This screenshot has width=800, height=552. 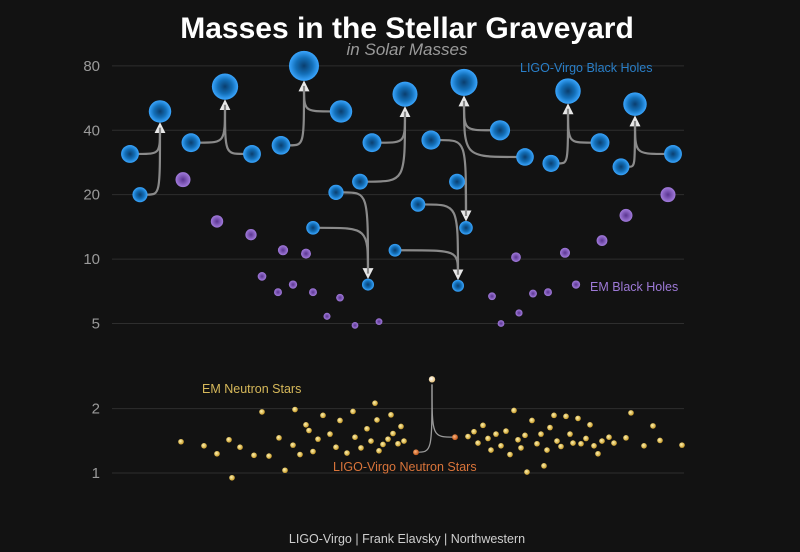 What do you see at coordinates (407, 28) in the screenshot?
I see `chart-title: Masses in the Stellar Graveyard` at bounding box center [407, 28].